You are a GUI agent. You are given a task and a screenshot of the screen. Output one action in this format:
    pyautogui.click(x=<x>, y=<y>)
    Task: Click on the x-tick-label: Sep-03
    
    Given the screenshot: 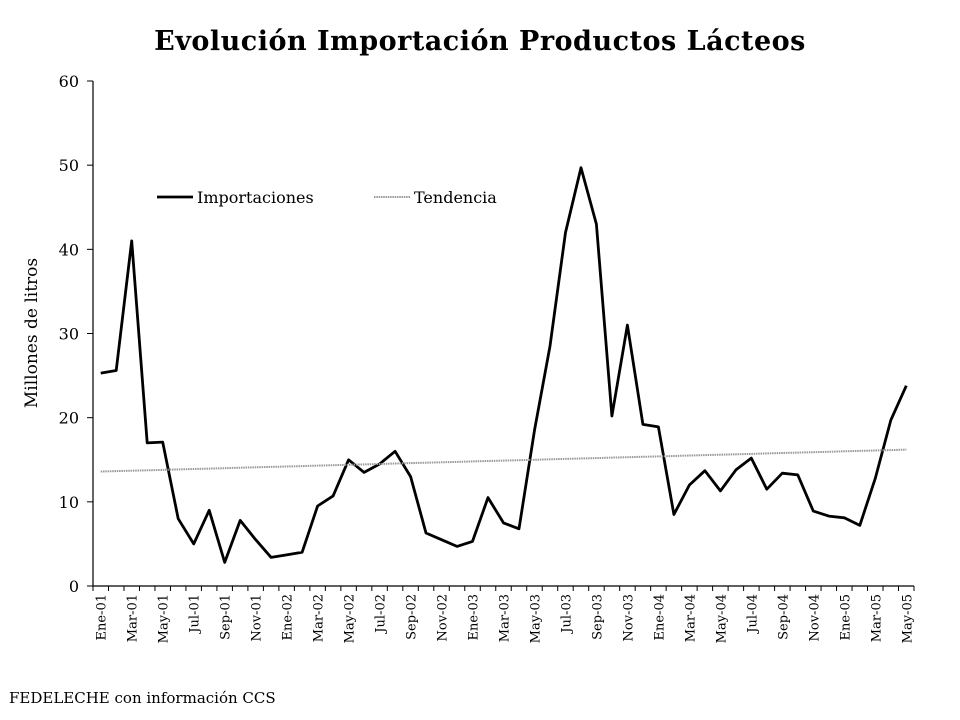 What is the action you would take?
    pyautogui.click(x=597, y=617)
    